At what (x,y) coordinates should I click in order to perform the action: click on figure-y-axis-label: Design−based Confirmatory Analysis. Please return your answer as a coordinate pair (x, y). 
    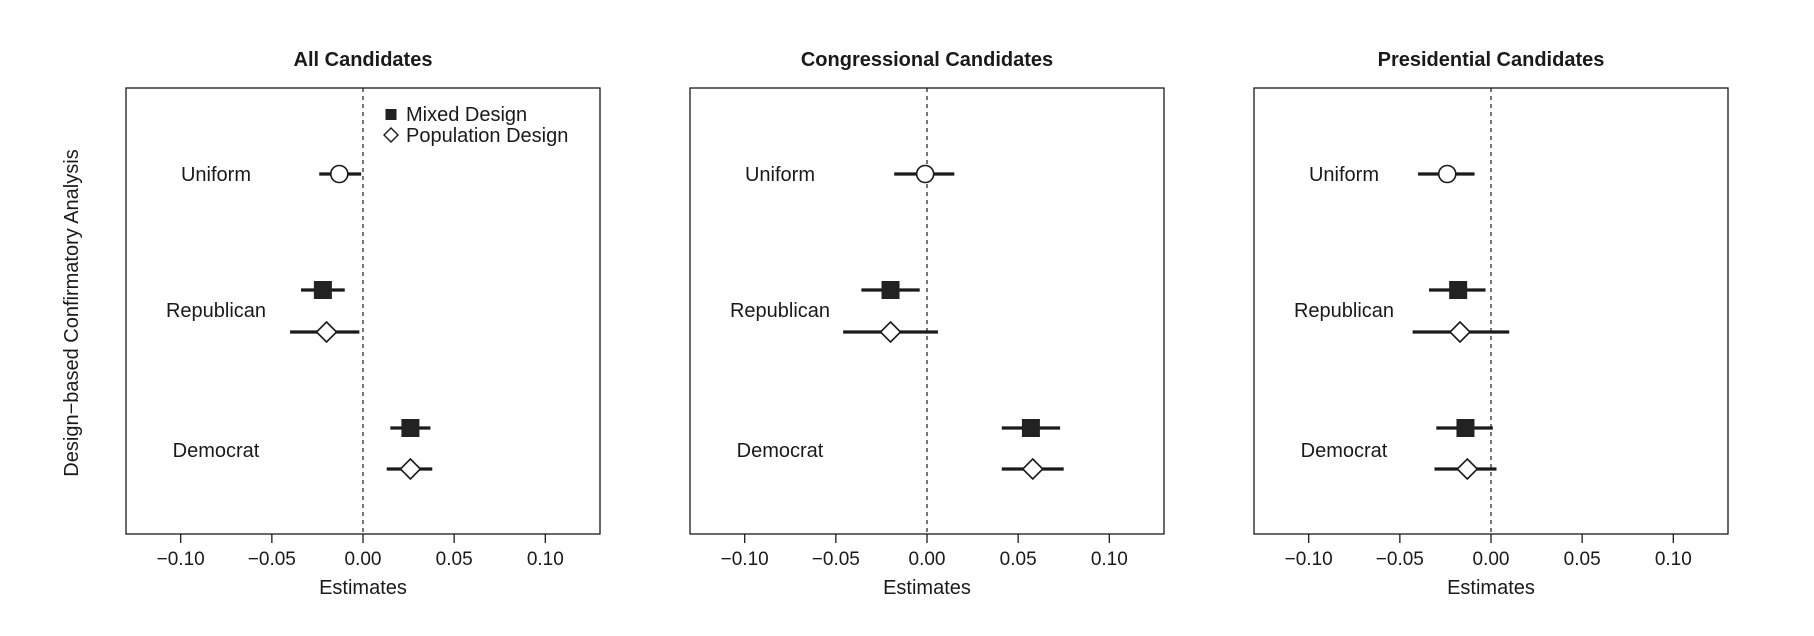
    Looking at the image, I should click on (72, 312).